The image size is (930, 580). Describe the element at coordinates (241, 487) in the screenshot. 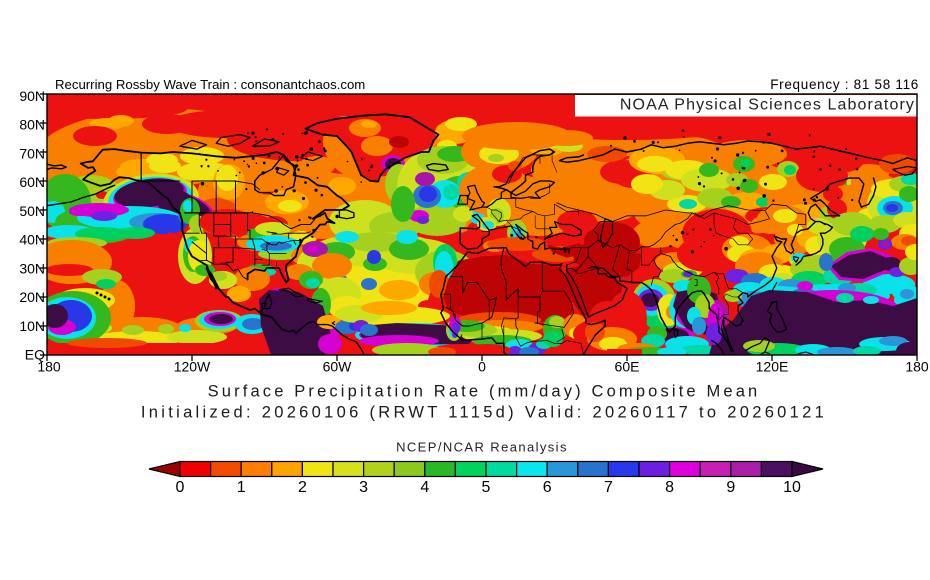

I see `svg-text: 1` at that location.